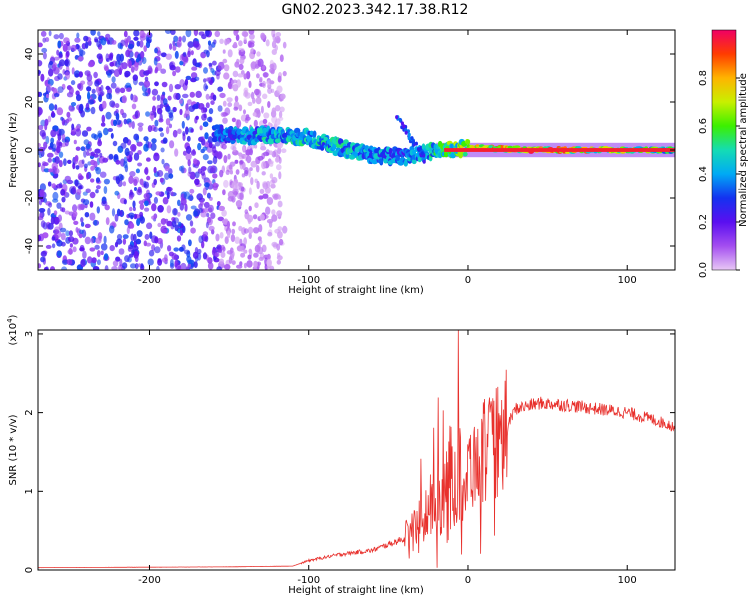  I want to click on colorbar-ticks: 0.0 0.2 0.4 0.6 0.8, so click(719, 174).